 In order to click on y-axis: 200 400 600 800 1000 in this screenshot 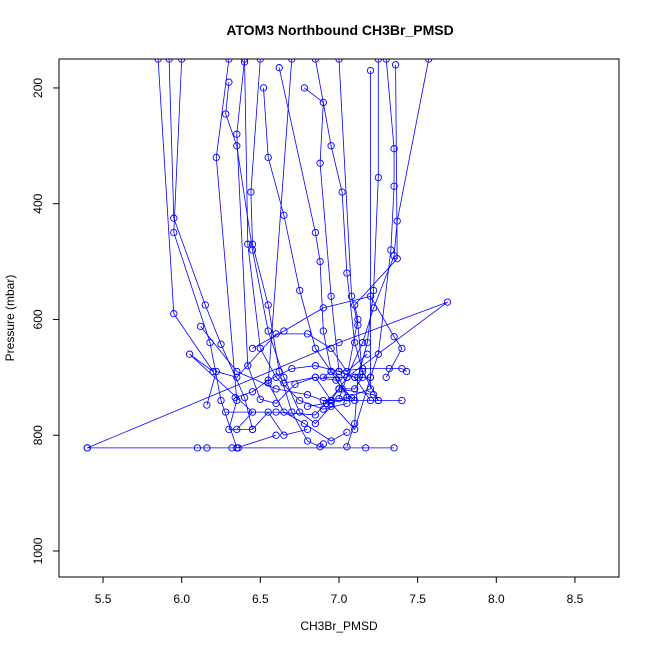, I will do `click(45, 321)`.